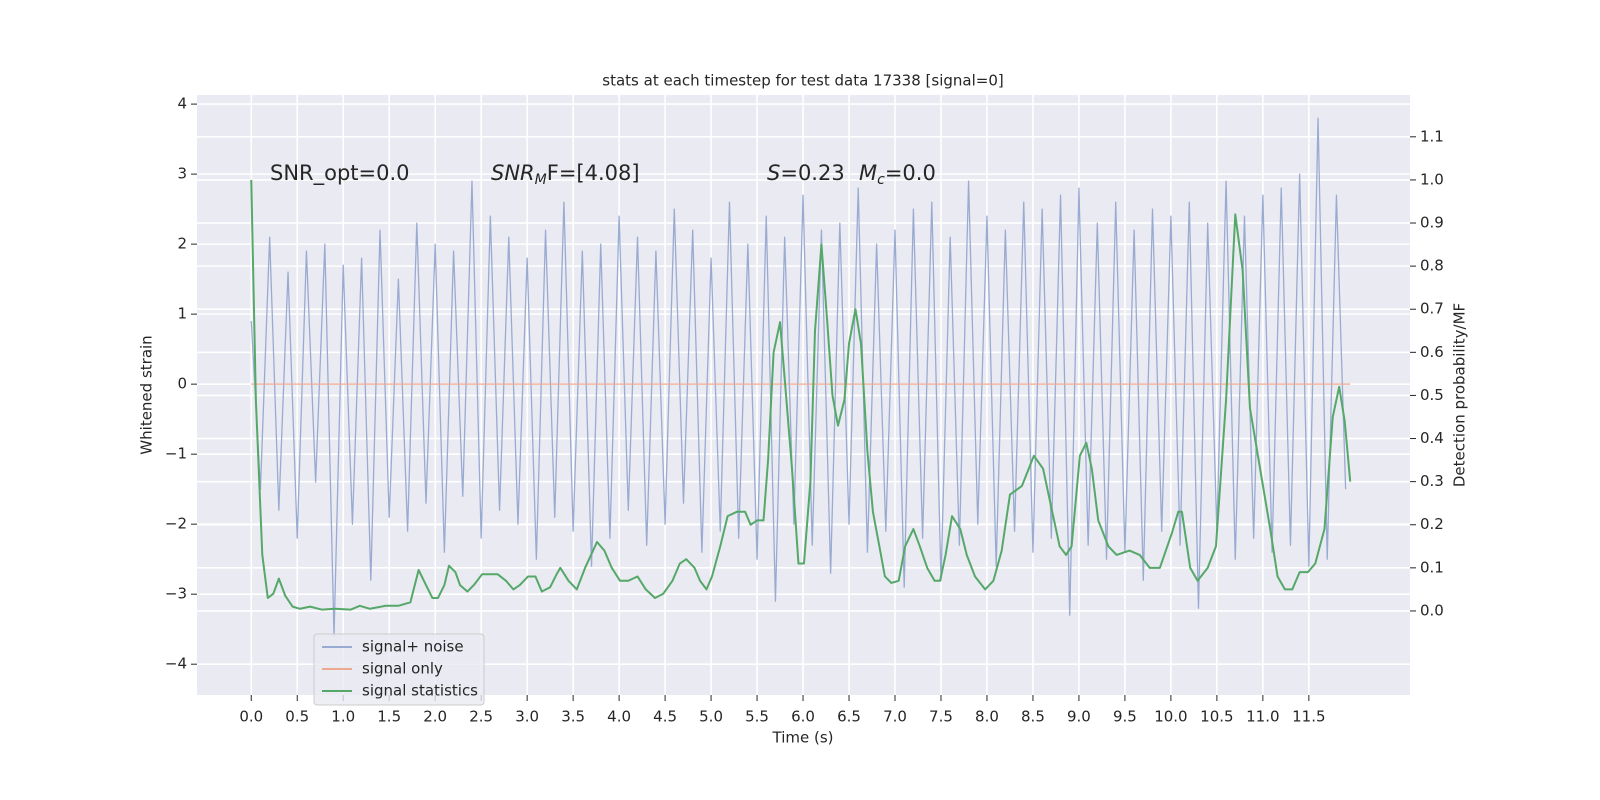  What do you see at coordinates (1308, 717) in the screenshot?
I see `x-tick-label: 11.5` at bounding box center [1308, 717].